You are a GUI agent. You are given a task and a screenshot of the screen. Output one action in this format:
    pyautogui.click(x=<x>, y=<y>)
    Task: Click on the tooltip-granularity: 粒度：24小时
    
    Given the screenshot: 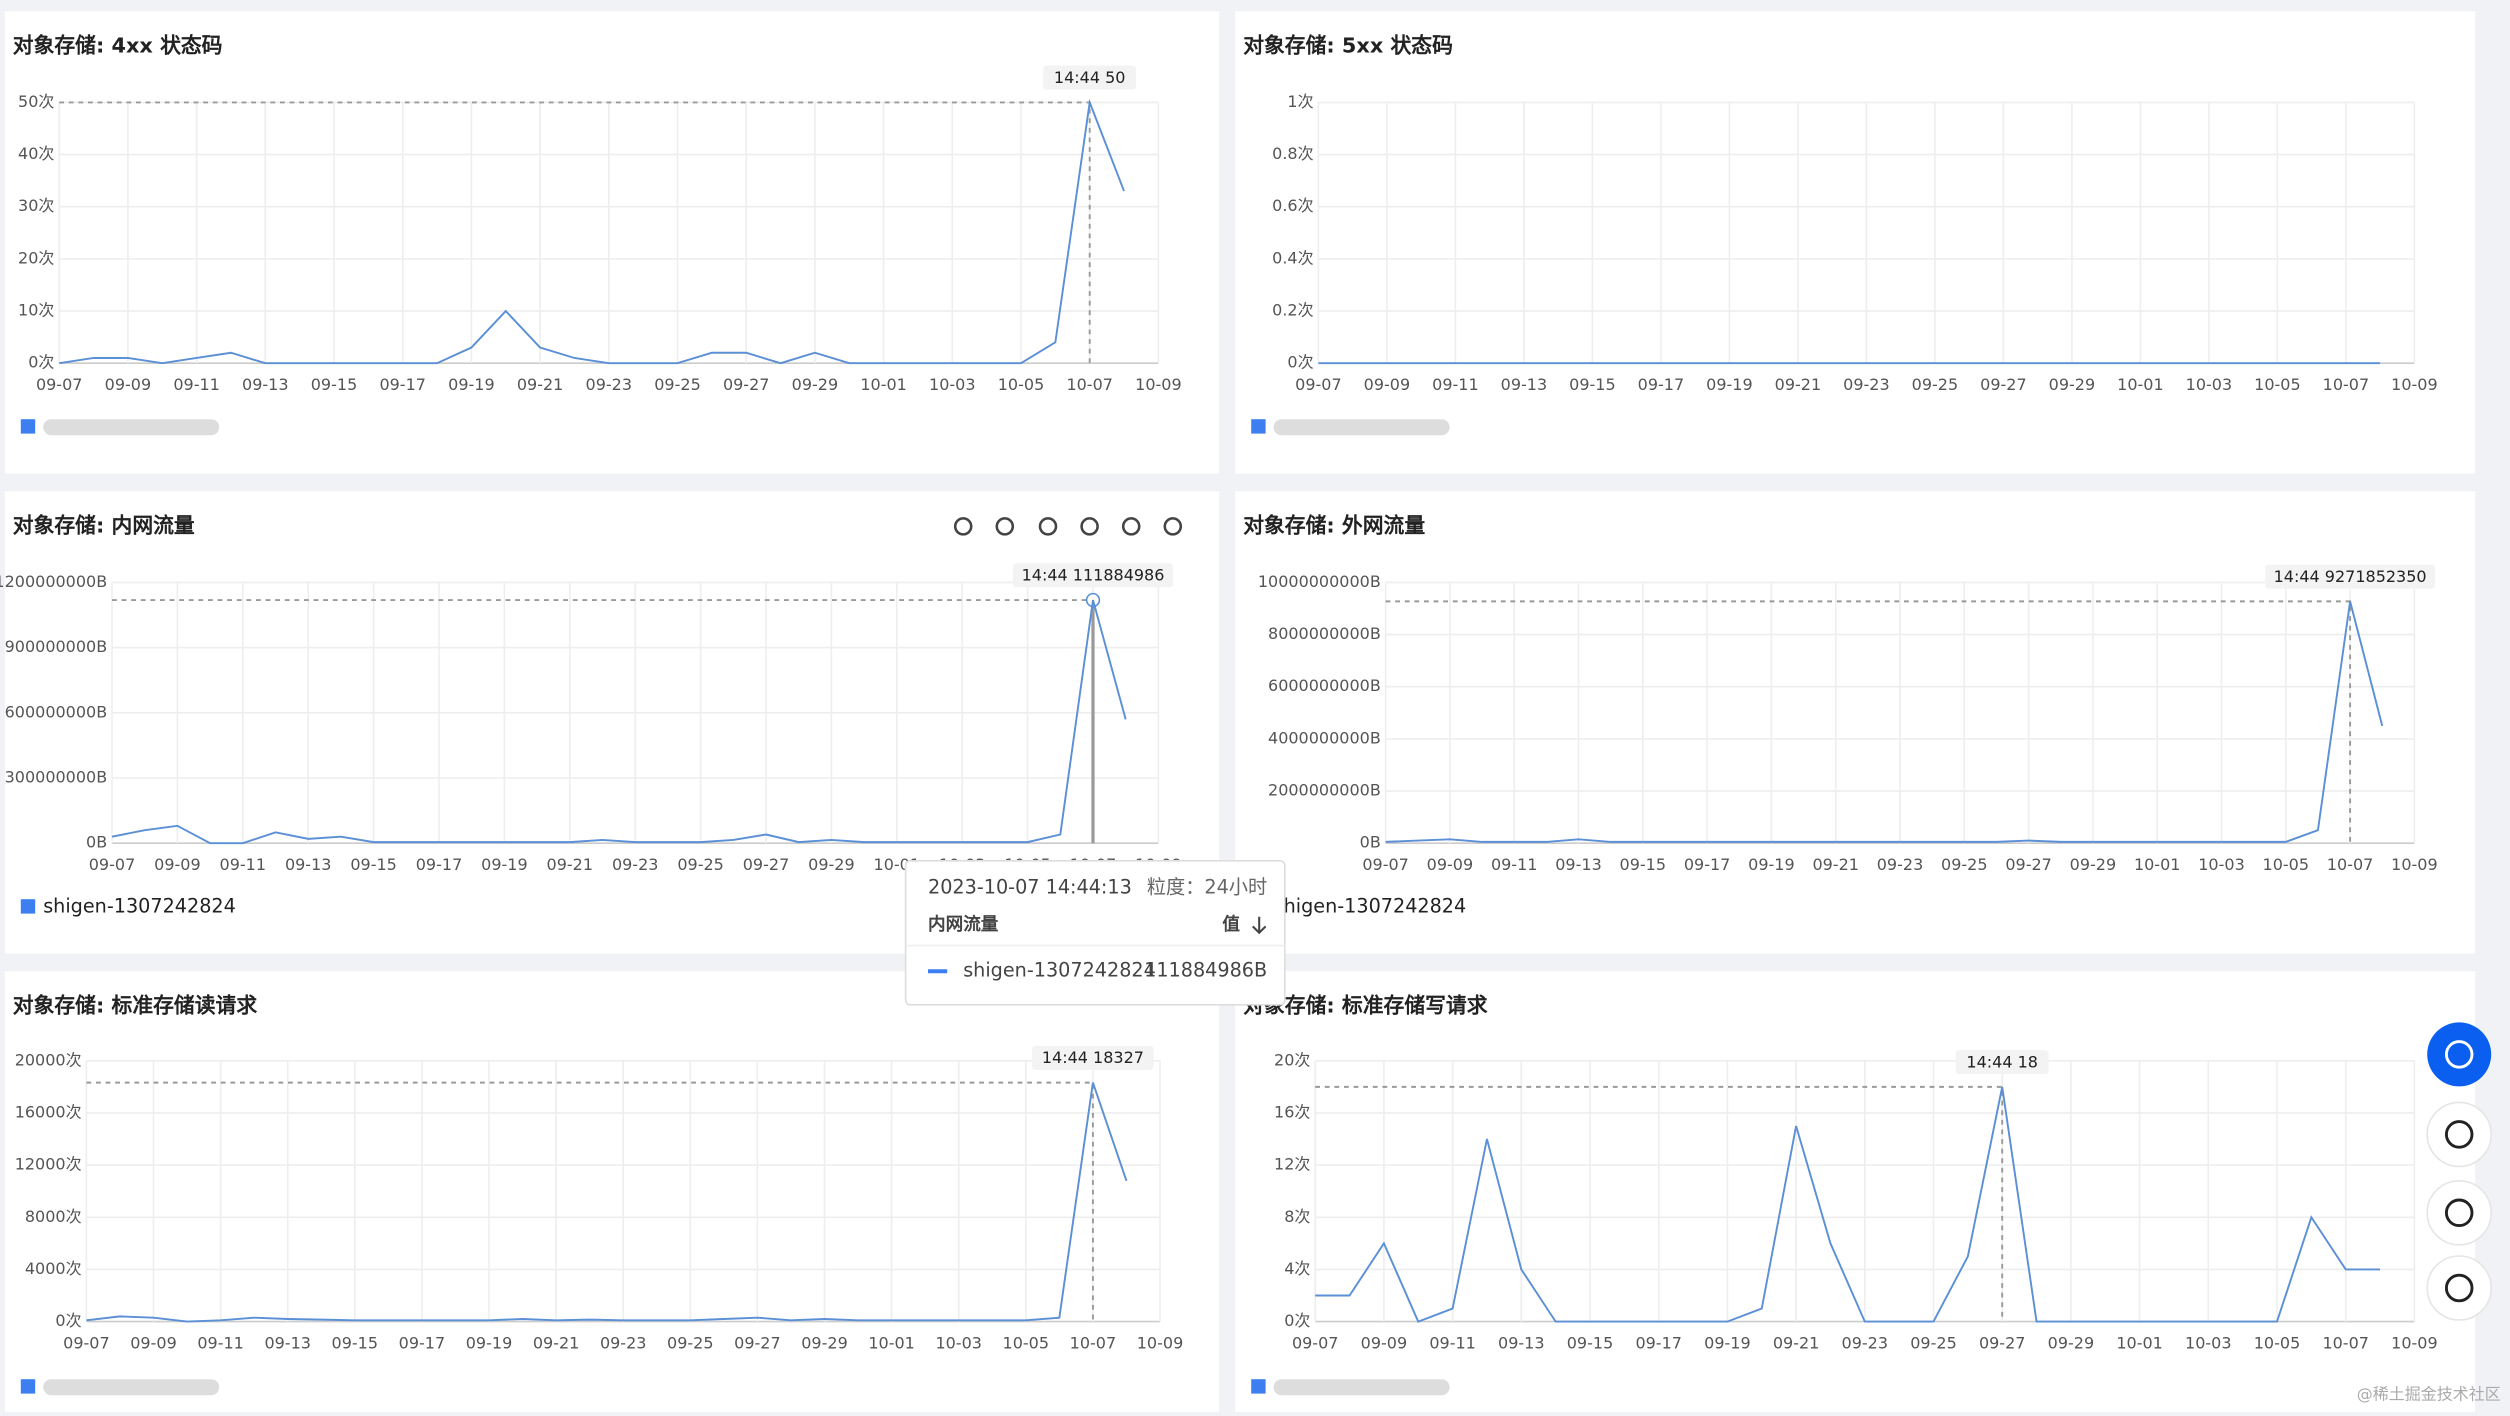 What is the action you would take?
    pyautogui.click(x=1207, y=887)
    